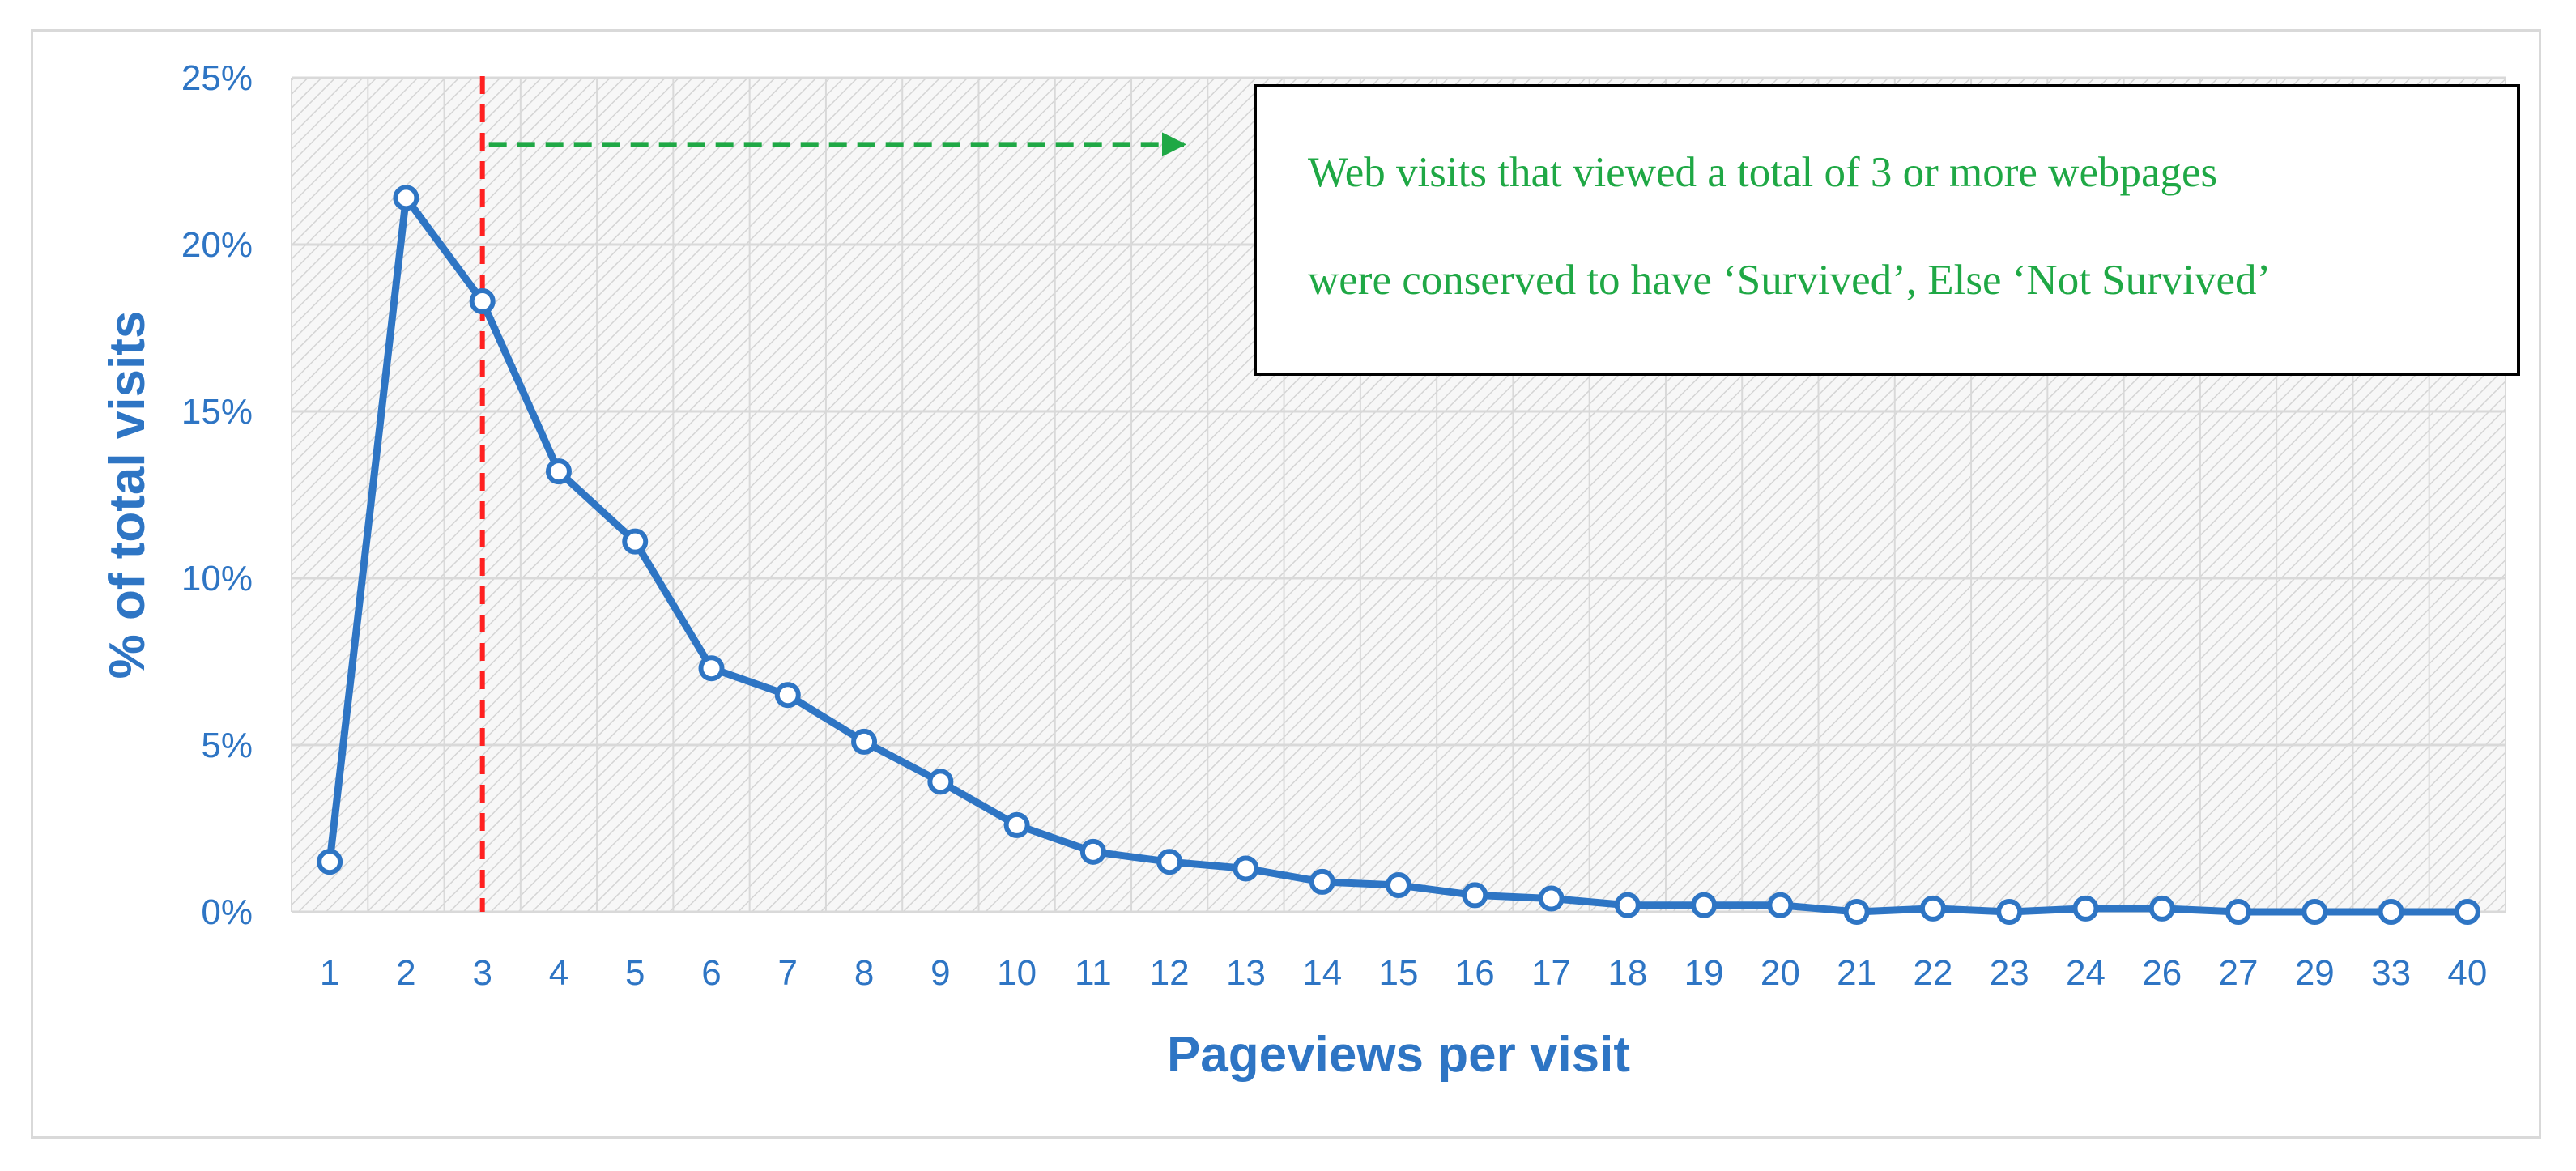 The image size is (2576, 1171). What do you see at coordinates (2162, 973) in the screenshot?
I see `x-tick-label: 26` at bounding box center [2162, 973].